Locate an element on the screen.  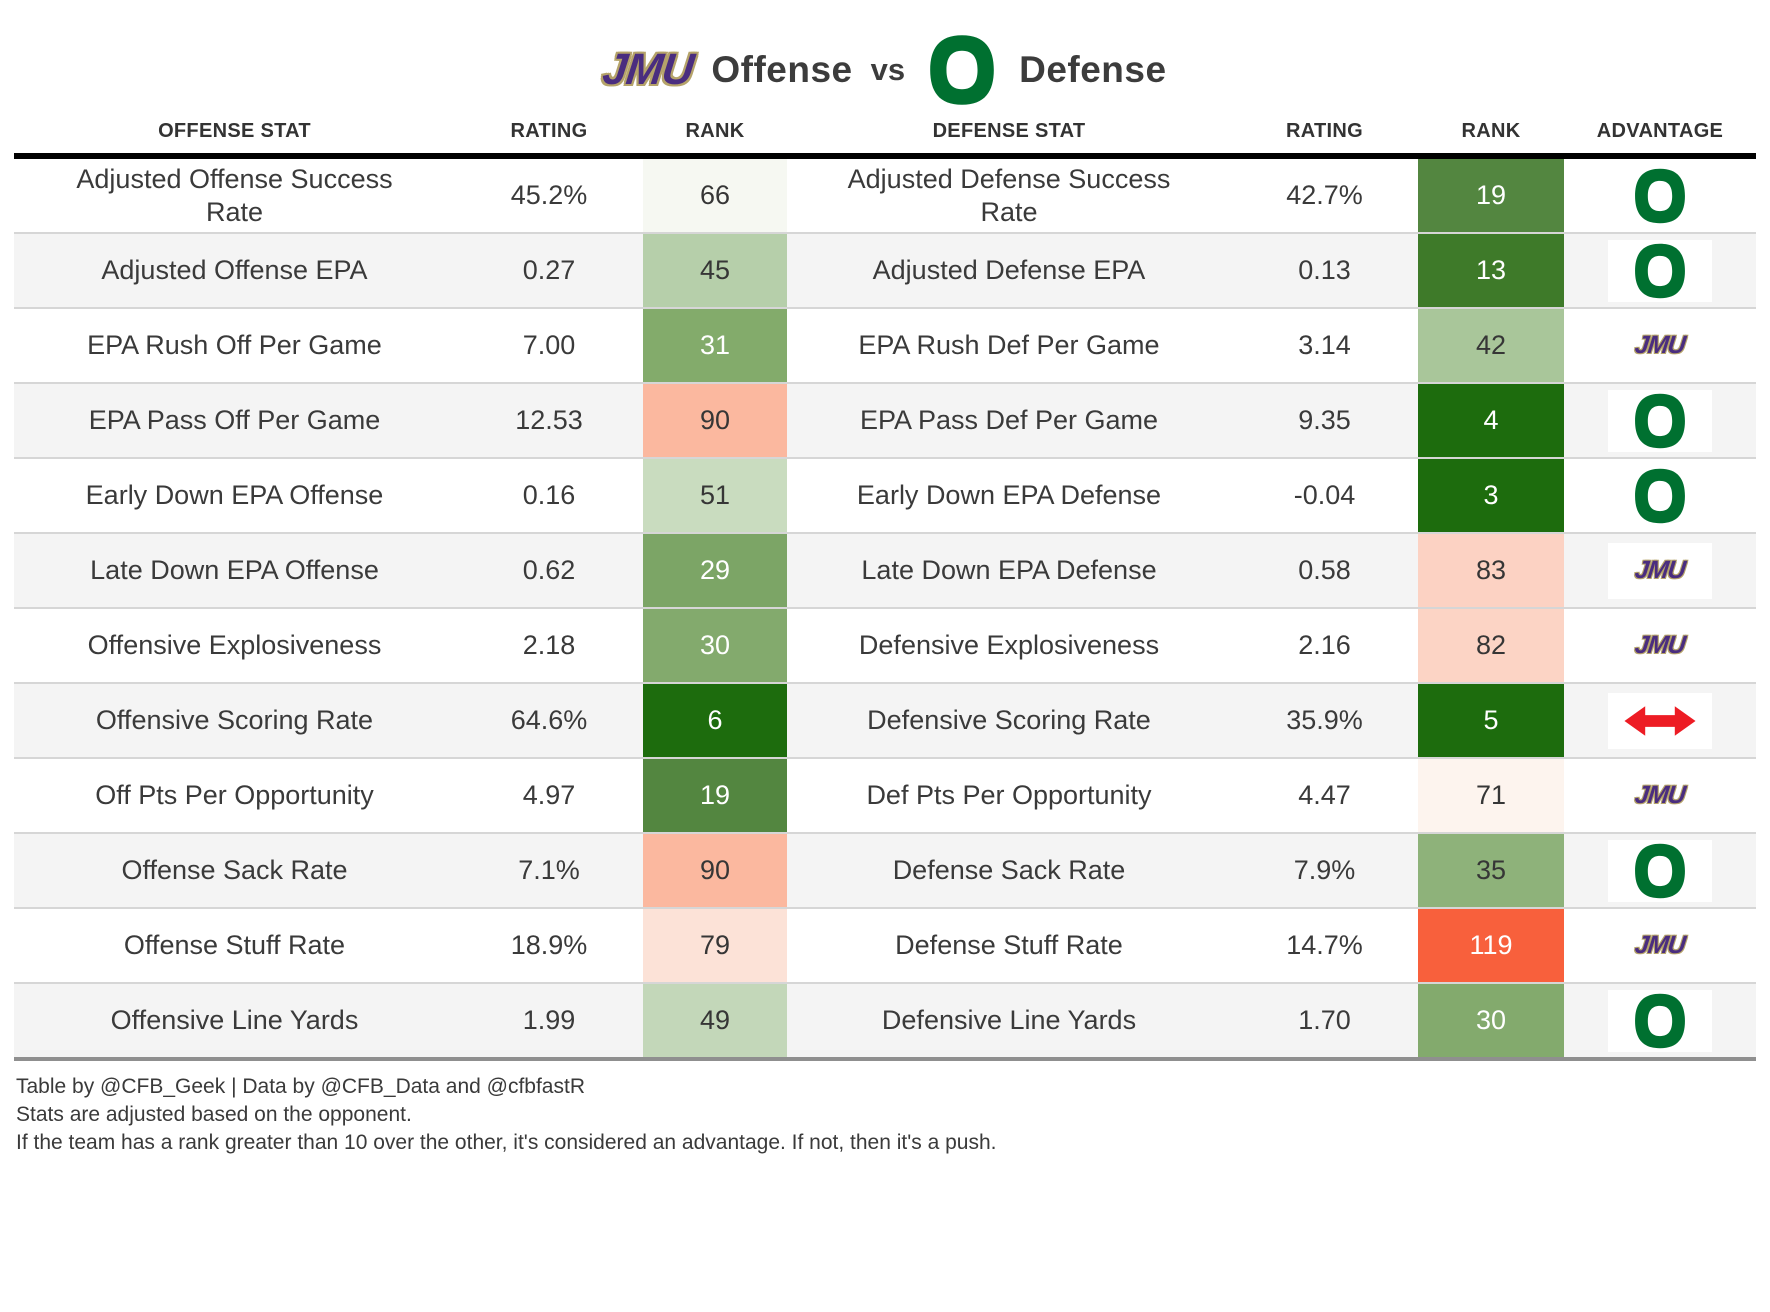
defense-stat-name: Late Down EPA Defense is located at coordinates (1009, 570).